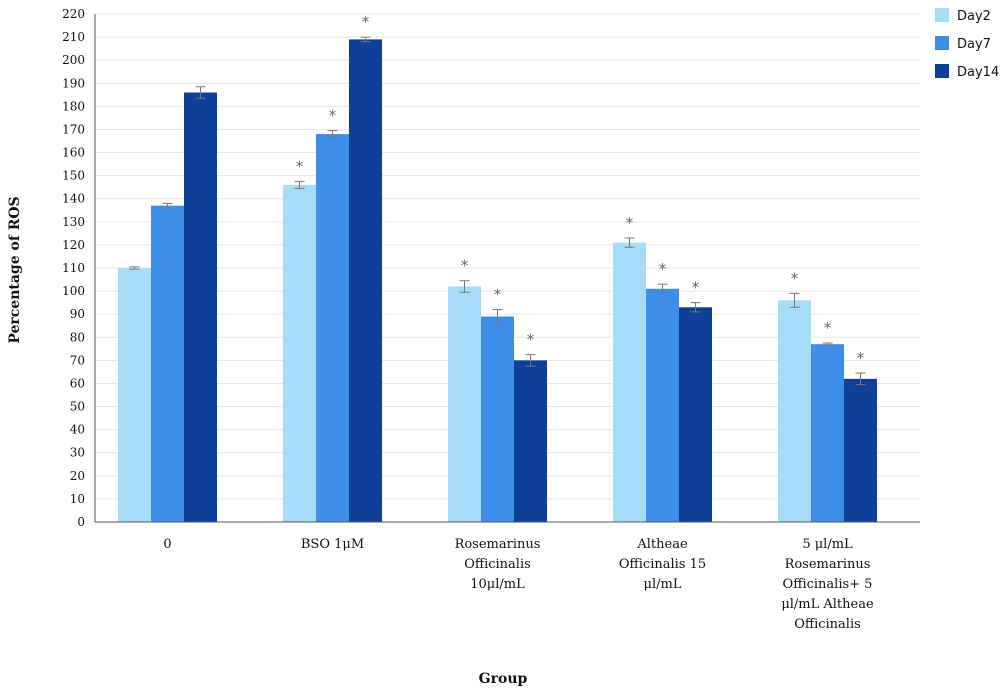  What do you see at coordinates (77, 430) in the screenshot?
I see `y-tick-label: 40` at bounding box center [77, 430].